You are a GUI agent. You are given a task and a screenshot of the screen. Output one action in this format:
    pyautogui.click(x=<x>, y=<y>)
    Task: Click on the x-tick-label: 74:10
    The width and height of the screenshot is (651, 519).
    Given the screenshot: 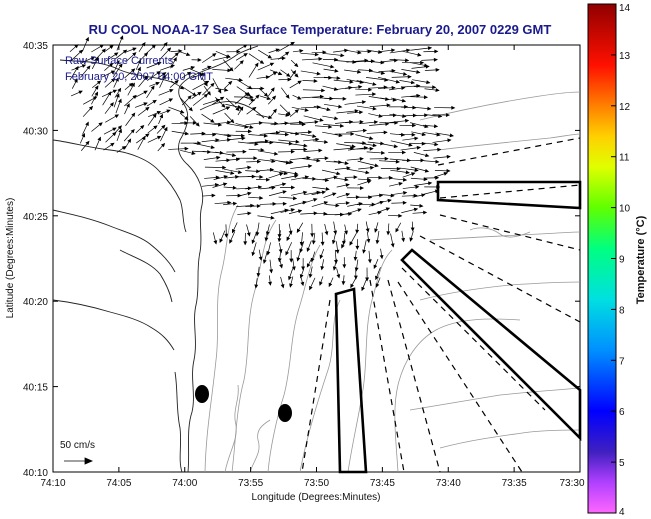 What is the action you would take?
    pyautogui.click(x=52, y=483)
    